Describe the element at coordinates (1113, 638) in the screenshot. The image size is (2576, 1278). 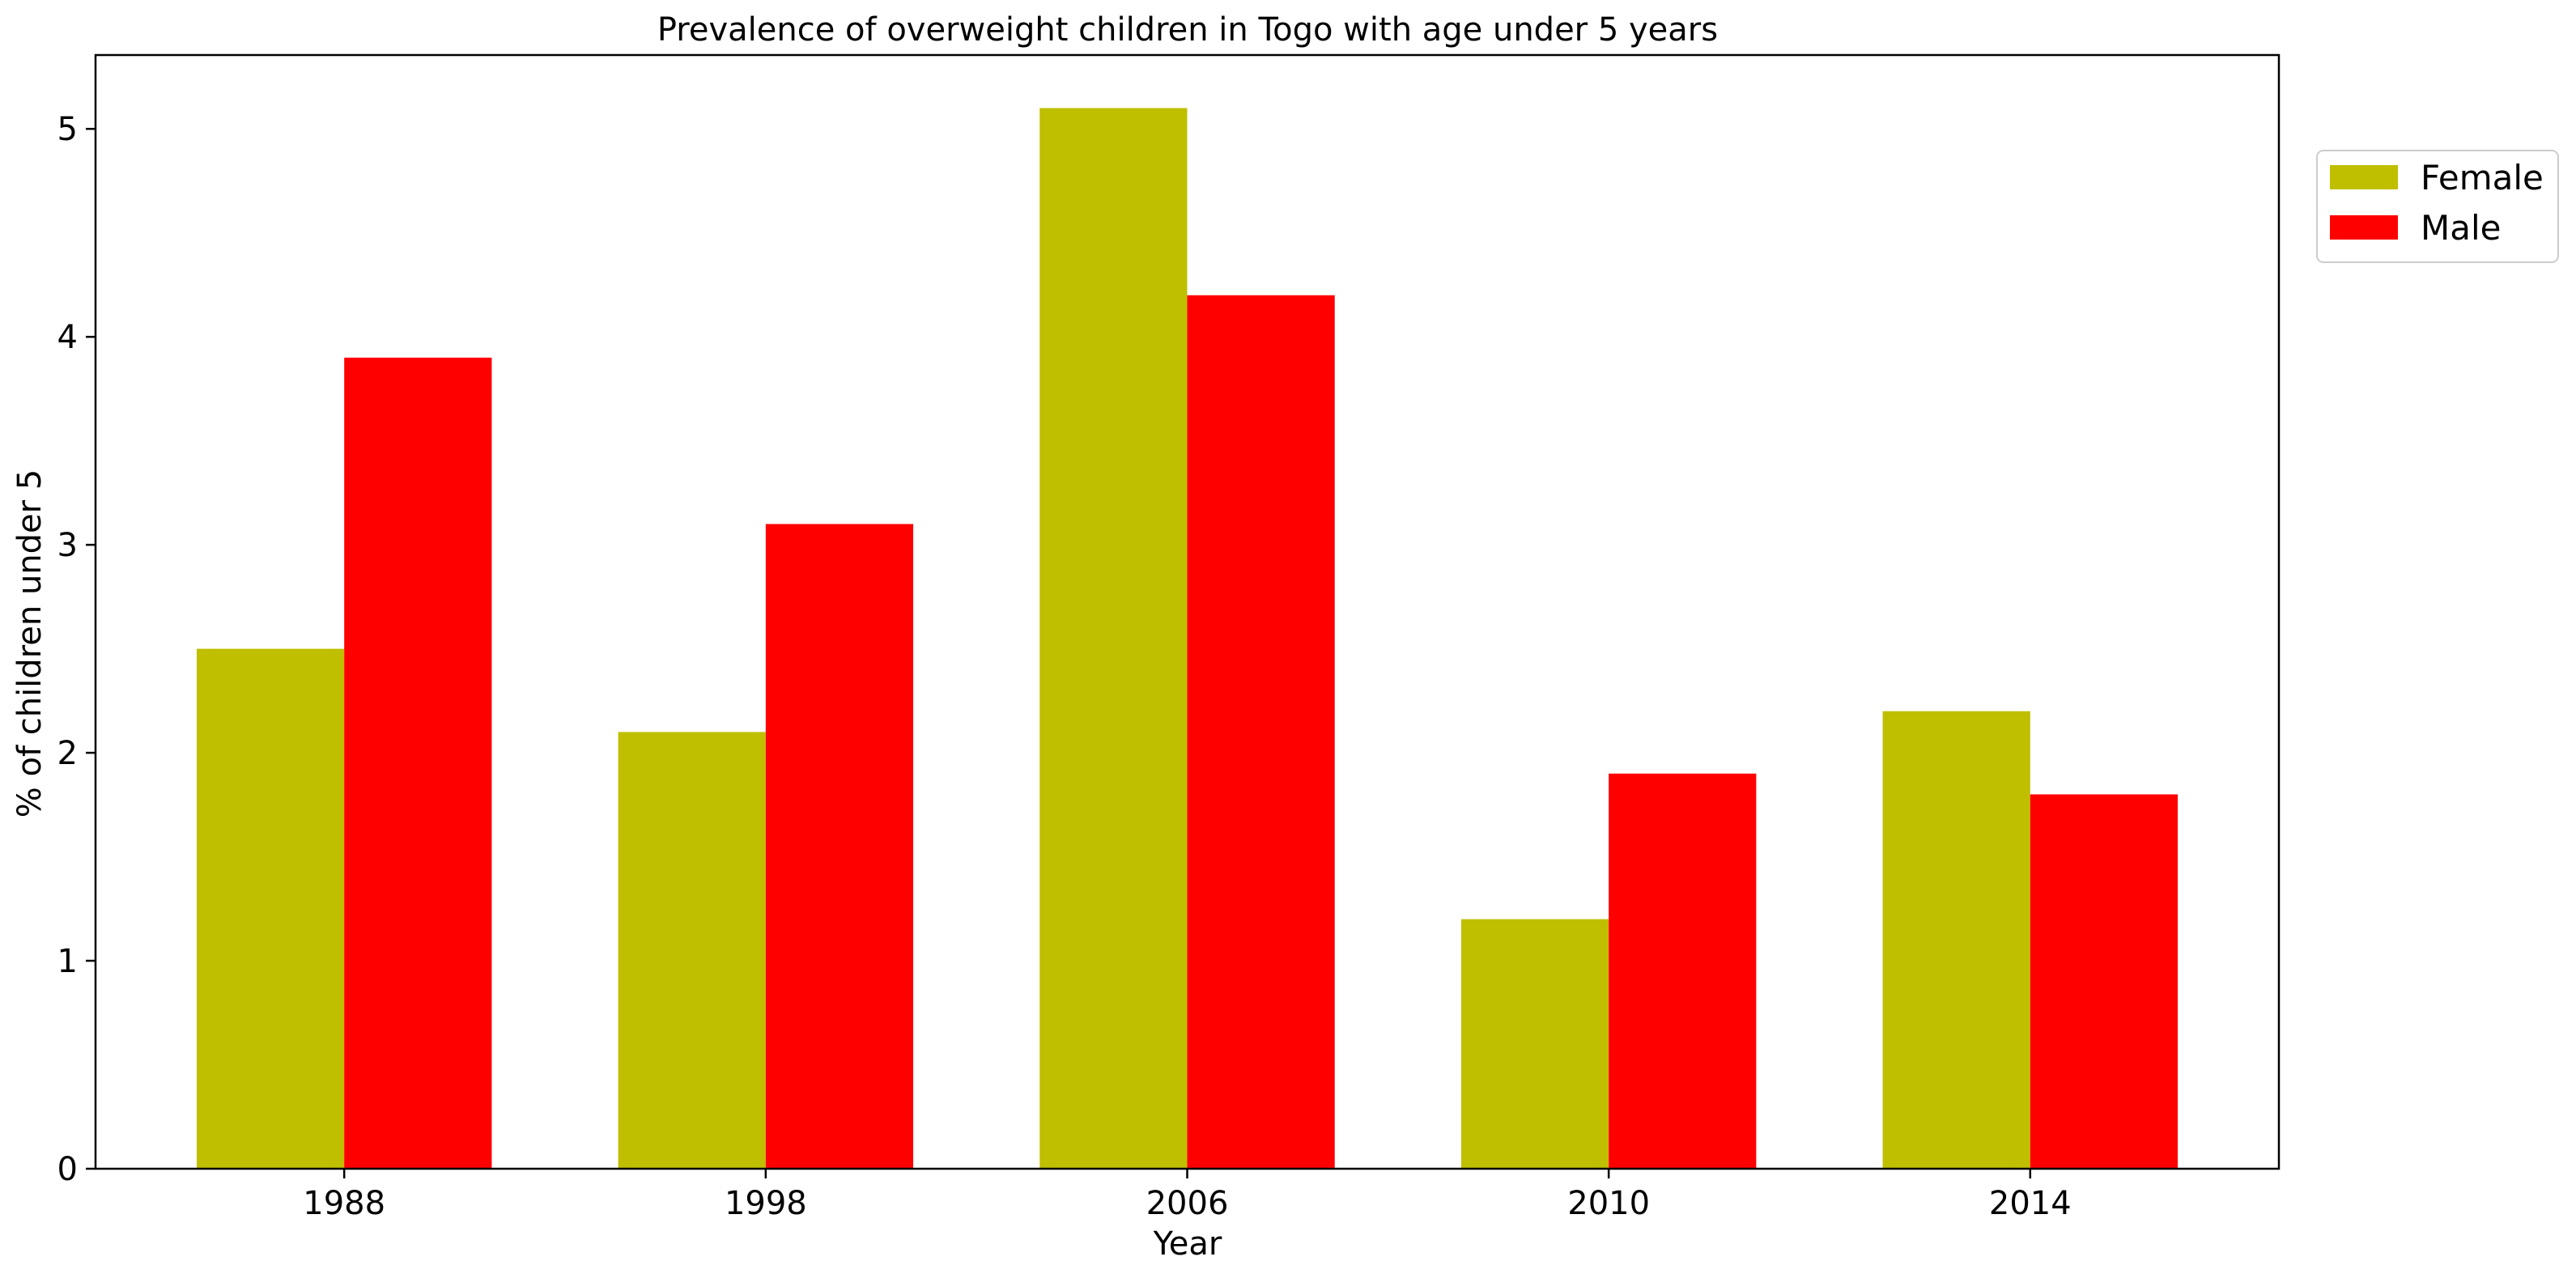
I see `bar-female-2006` at that location.